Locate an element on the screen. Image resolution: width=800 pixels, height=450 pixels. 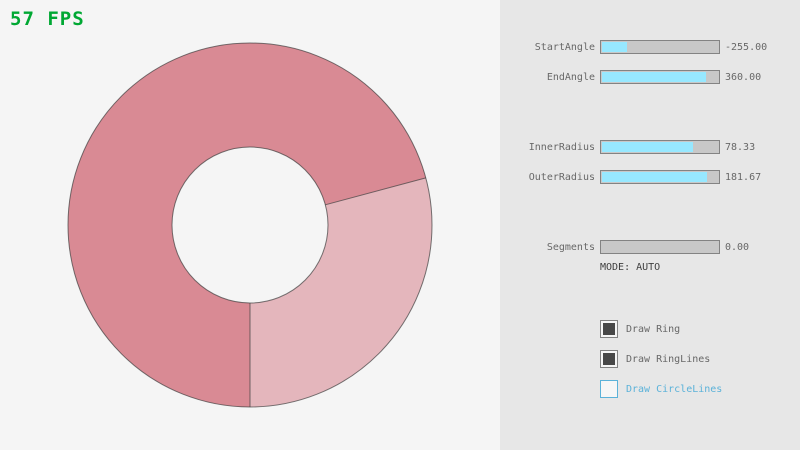
slider-endangle-fill is located at coordinates (654, 77).